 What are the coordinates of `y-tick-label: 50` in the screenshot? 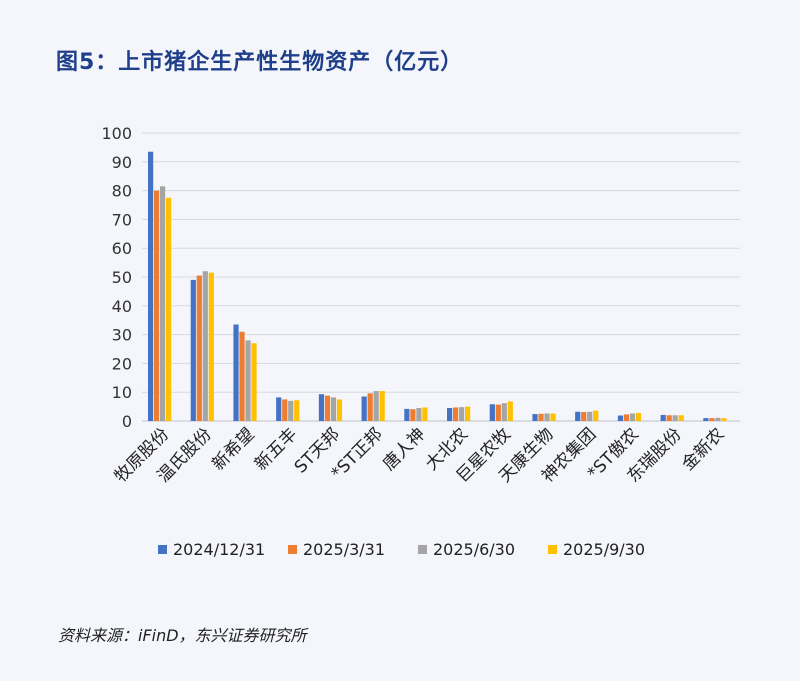 It's located at (122, 277).